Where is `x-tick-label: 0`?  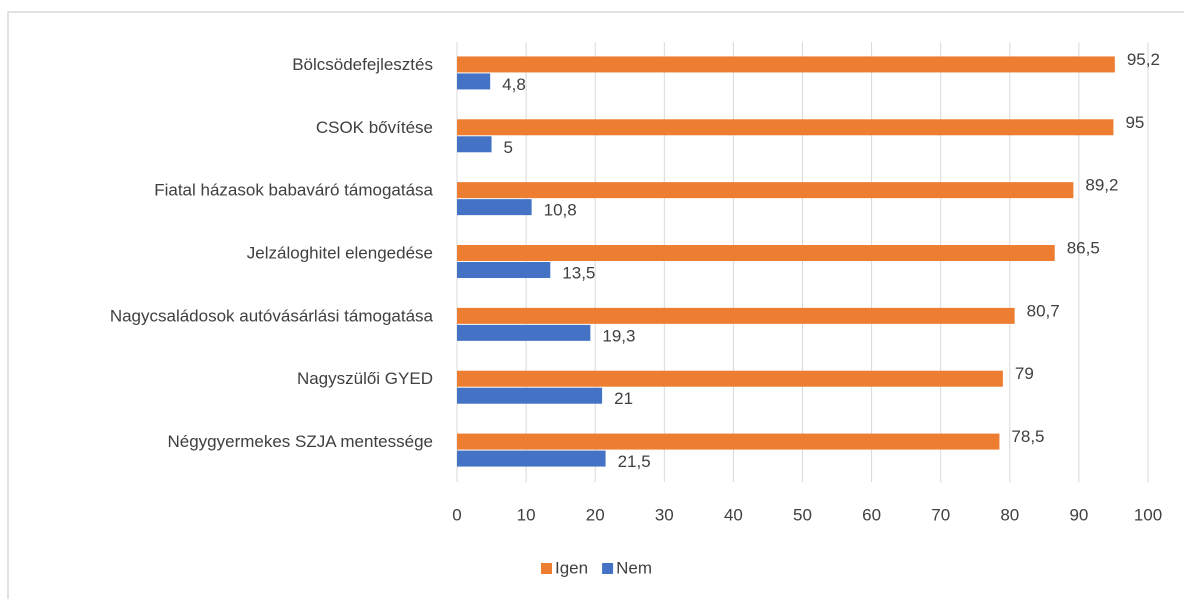 x-tick-label: 0 is located at coordinates (456, 514).